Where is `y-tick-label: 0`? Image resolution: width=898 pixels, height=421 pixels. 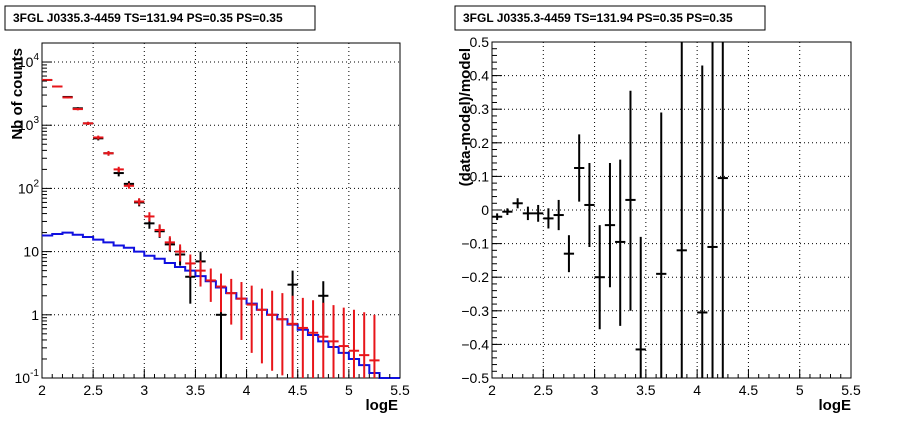
y-tick-label: 0 is located at coordinates (485, 210).